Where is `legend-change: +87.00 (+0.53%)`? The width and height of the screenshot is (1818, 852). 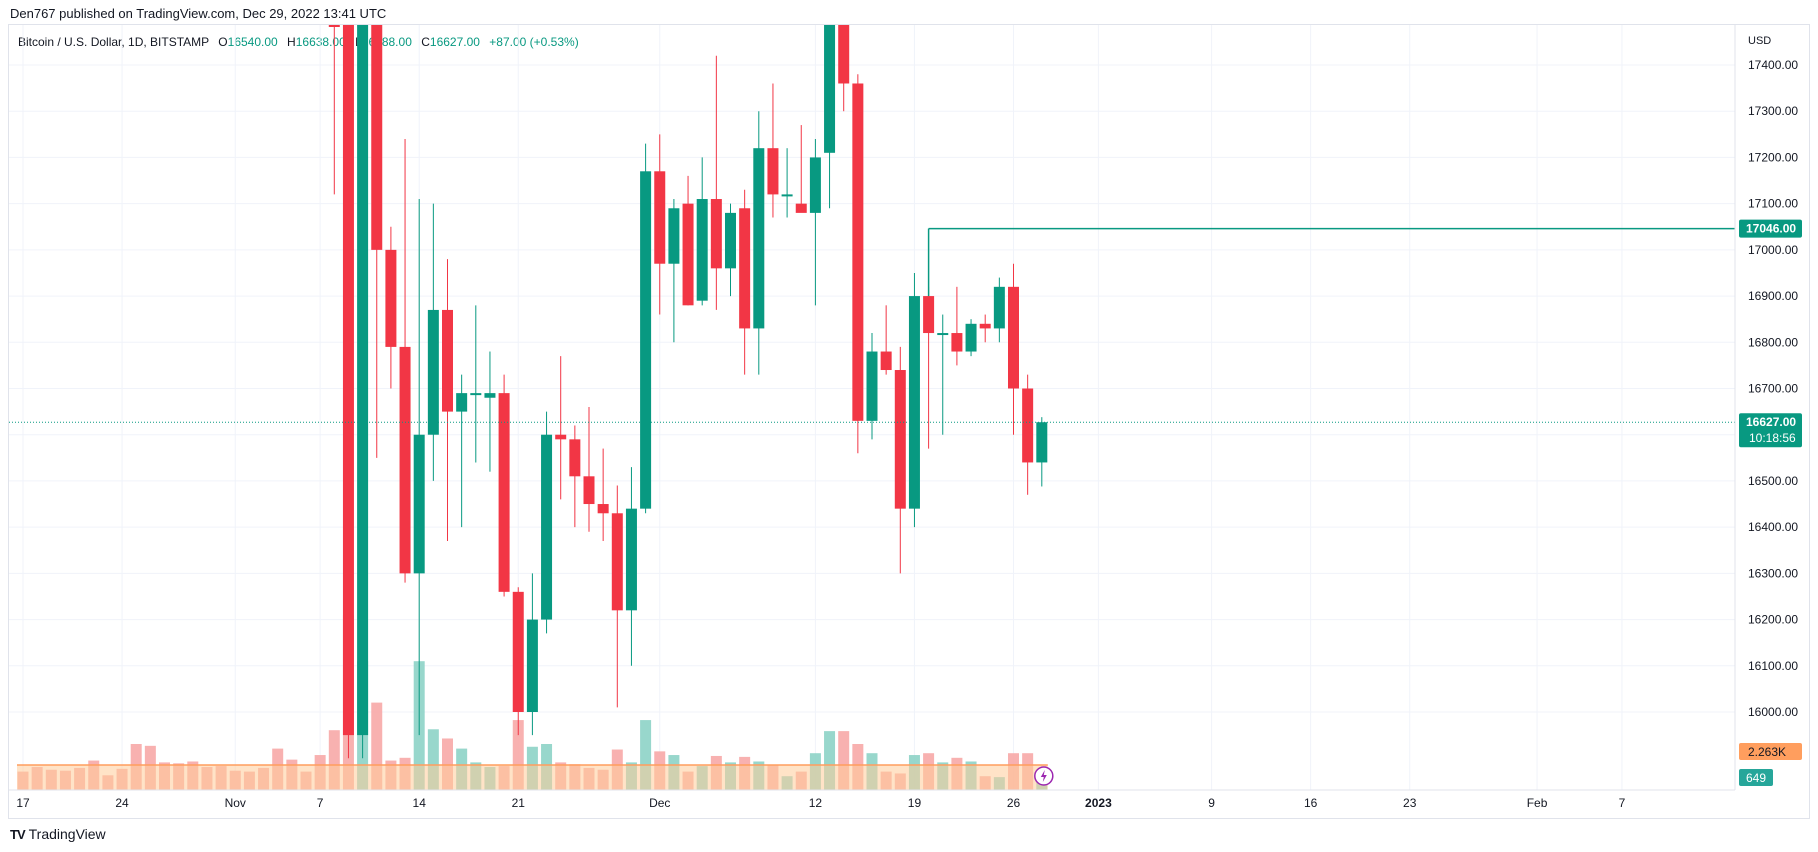 legend-change: +87.00 (+0.53%) is located at coordinates (534, 42).